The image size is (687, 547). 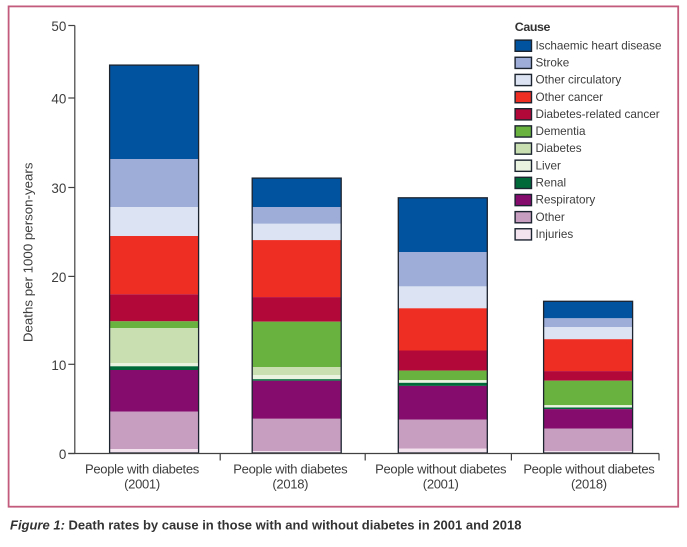 What do you see at coordinates (62, 454) in the screenshot?
I see `svg-text: 0` at bounding box center [62, 454].